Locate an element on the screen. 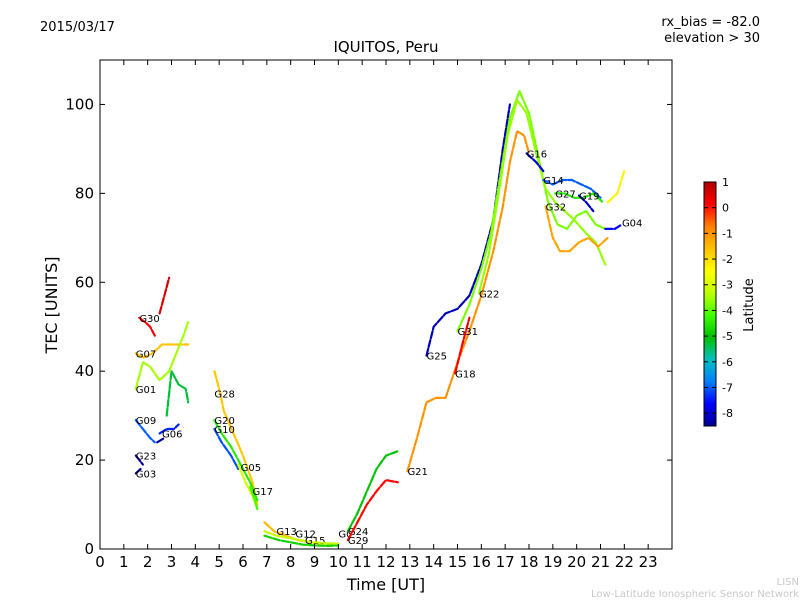  colorbar-tick-label: -6 is located at coordinates (727, 362).